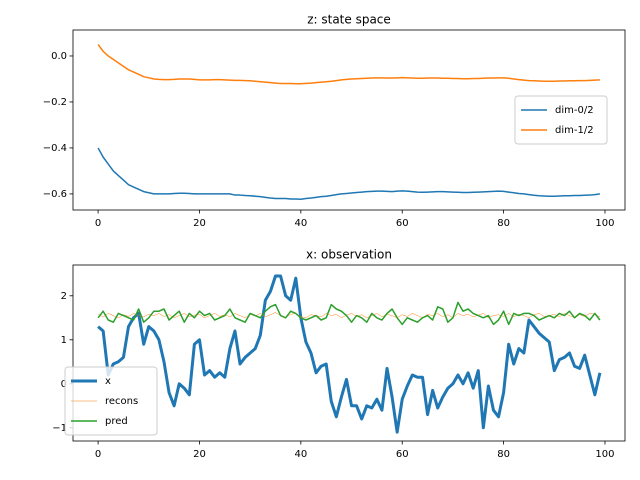 The height and width of the screenshot is (480, 640). I want to click on y-tick-label: −0.6, so click(55, 194).